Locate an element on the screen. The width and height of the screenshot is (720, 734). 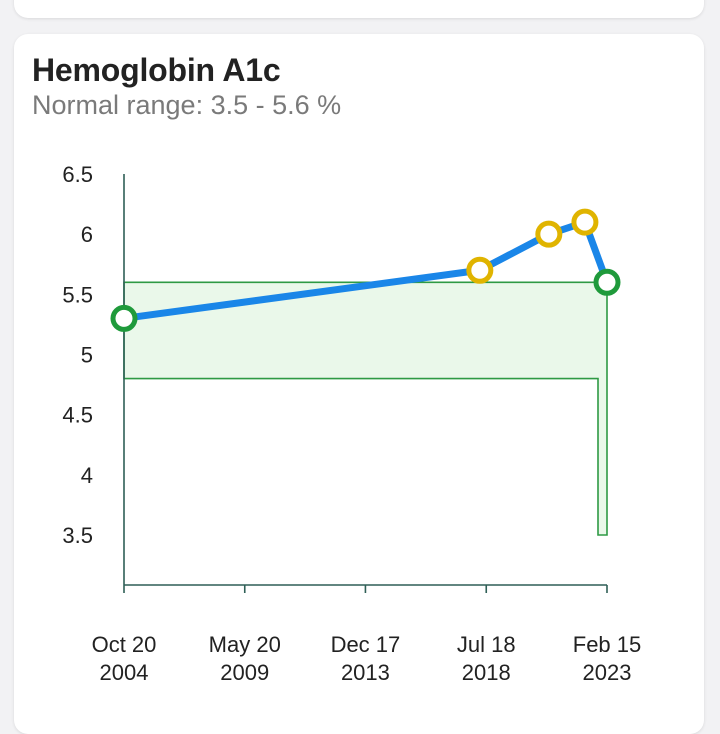
y-tick-label: 4.5 is located at coordinates (77, 415).